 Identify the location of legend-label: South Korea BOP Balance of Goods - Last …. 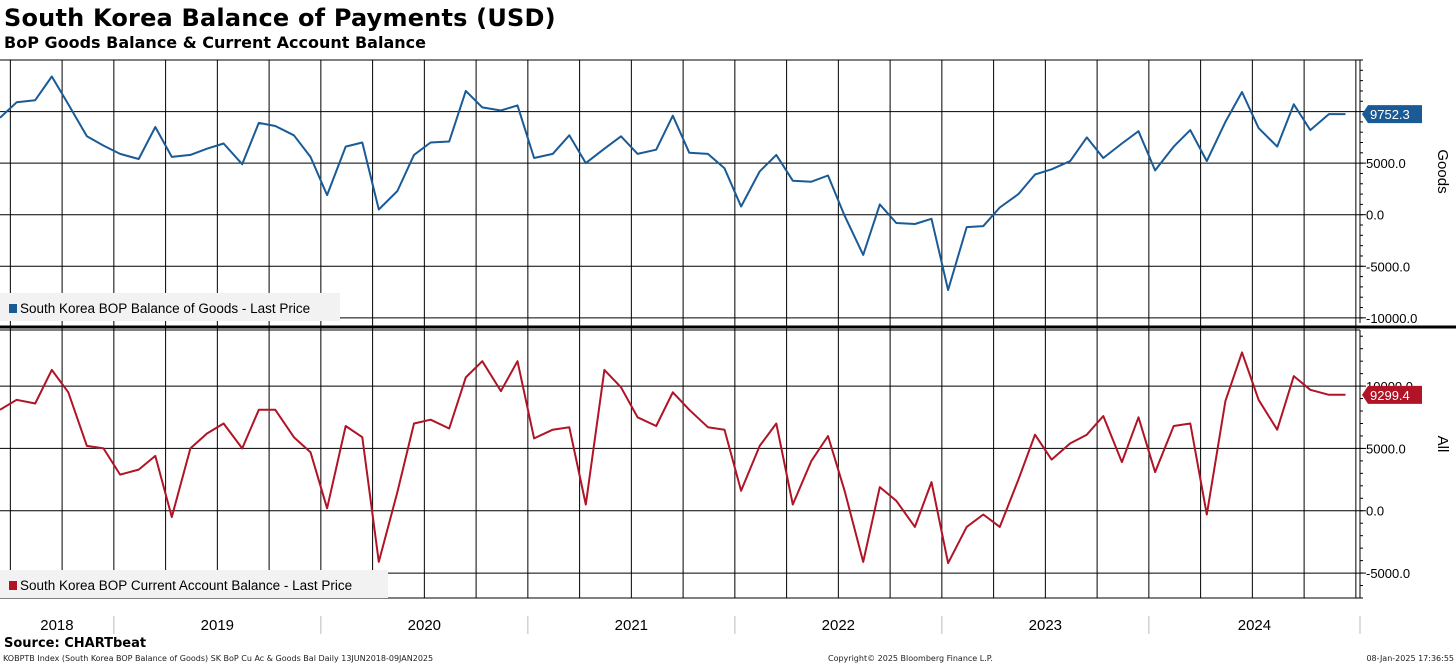
(165, 308).